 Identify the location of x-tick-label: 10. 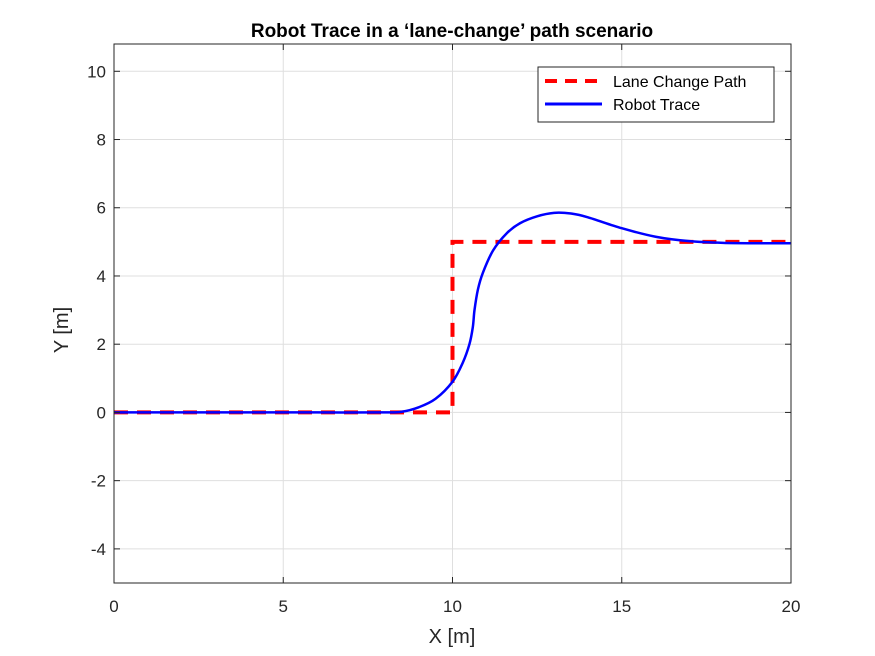
(452, 606).